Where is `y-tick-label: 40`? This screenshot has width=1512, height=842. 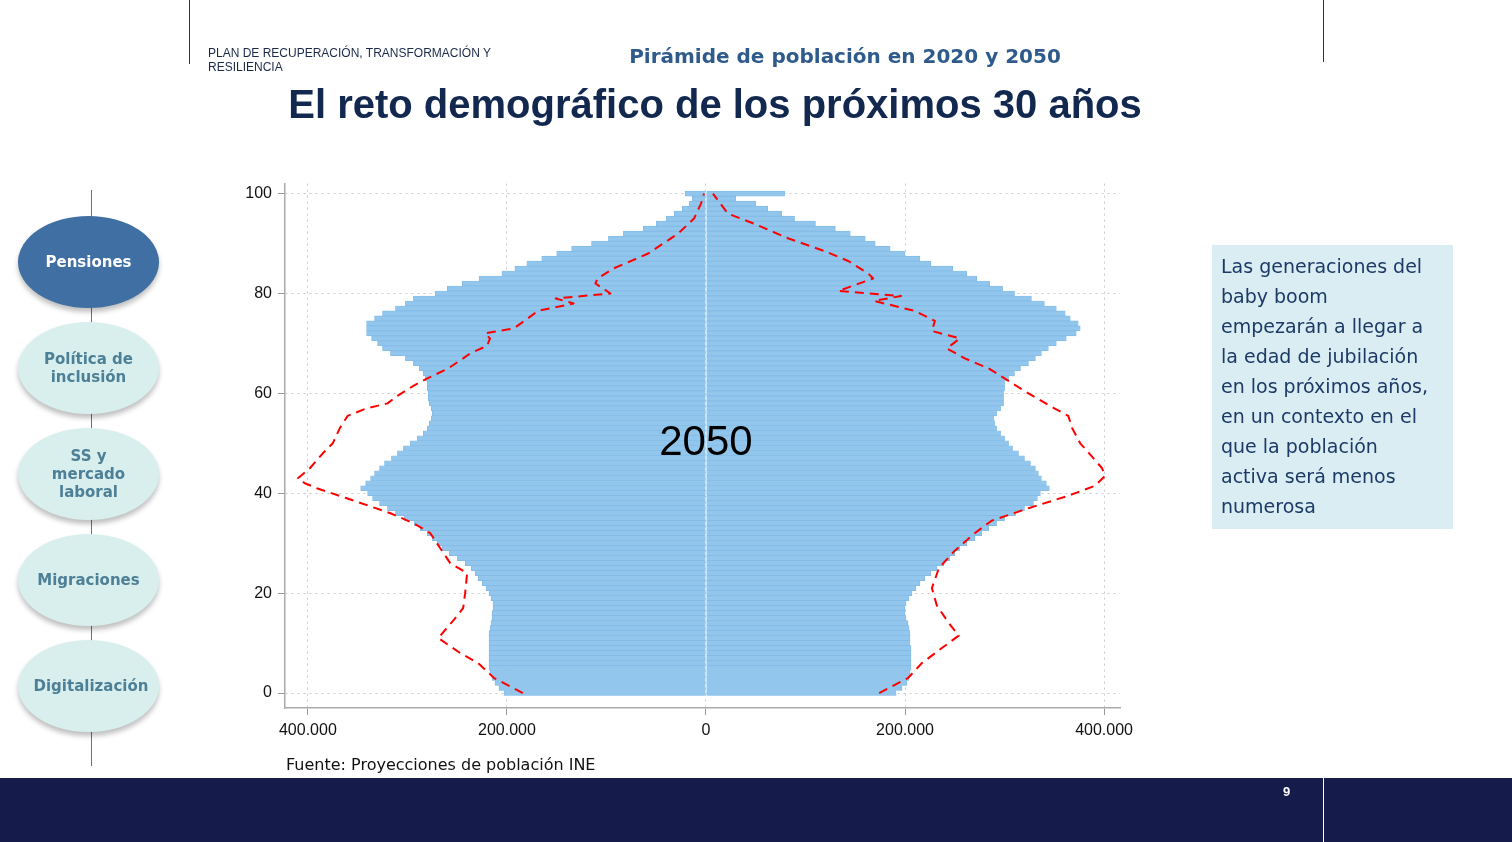
y-tick-label: 40 is located at coordinates (263, 492).